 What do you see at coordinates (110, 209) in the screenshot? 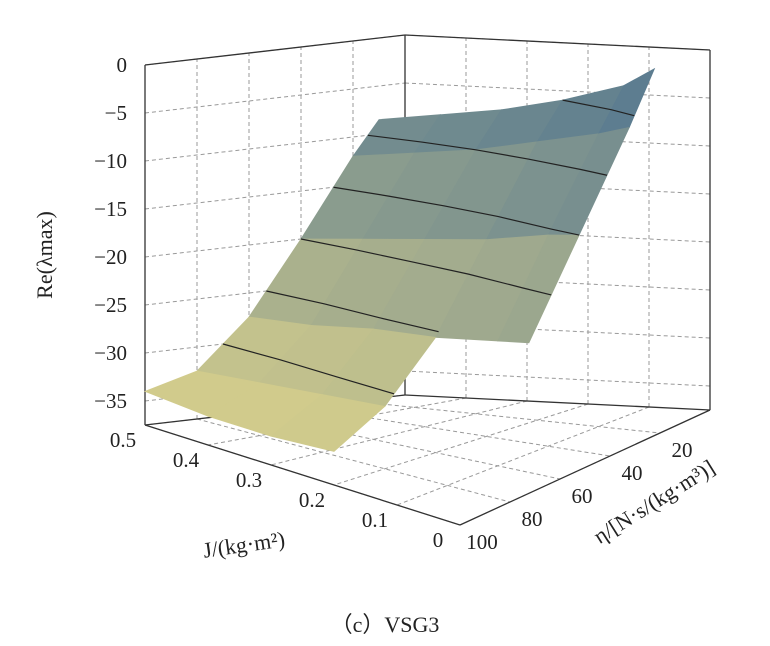
I see `z-tick-label: −15` at bounding box center [110, 209].